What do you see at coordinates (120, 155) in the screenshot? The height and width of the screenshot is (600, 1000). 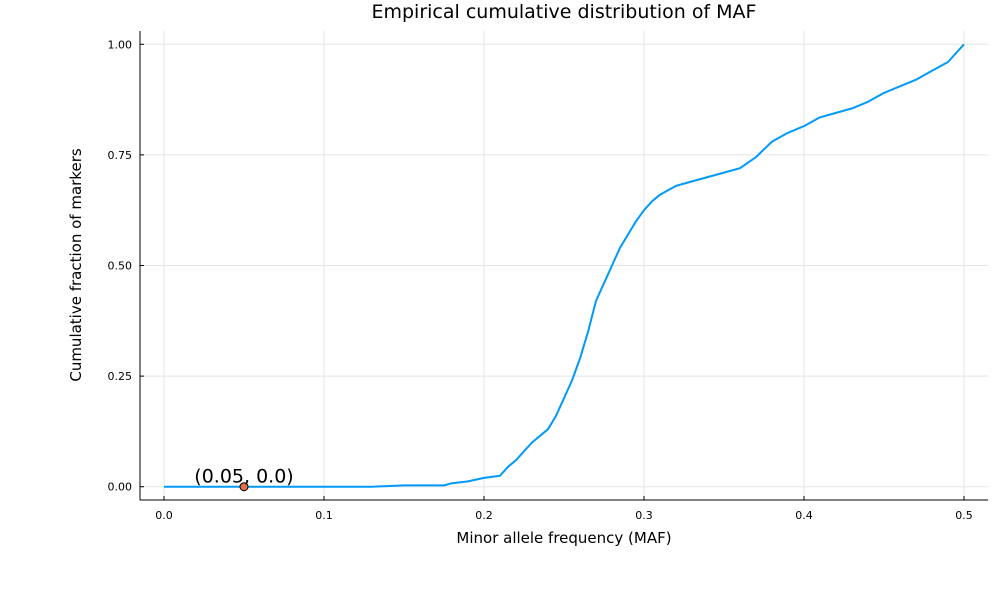 I see `y-tick-label: 0.75` at bounding box center [120, 155].